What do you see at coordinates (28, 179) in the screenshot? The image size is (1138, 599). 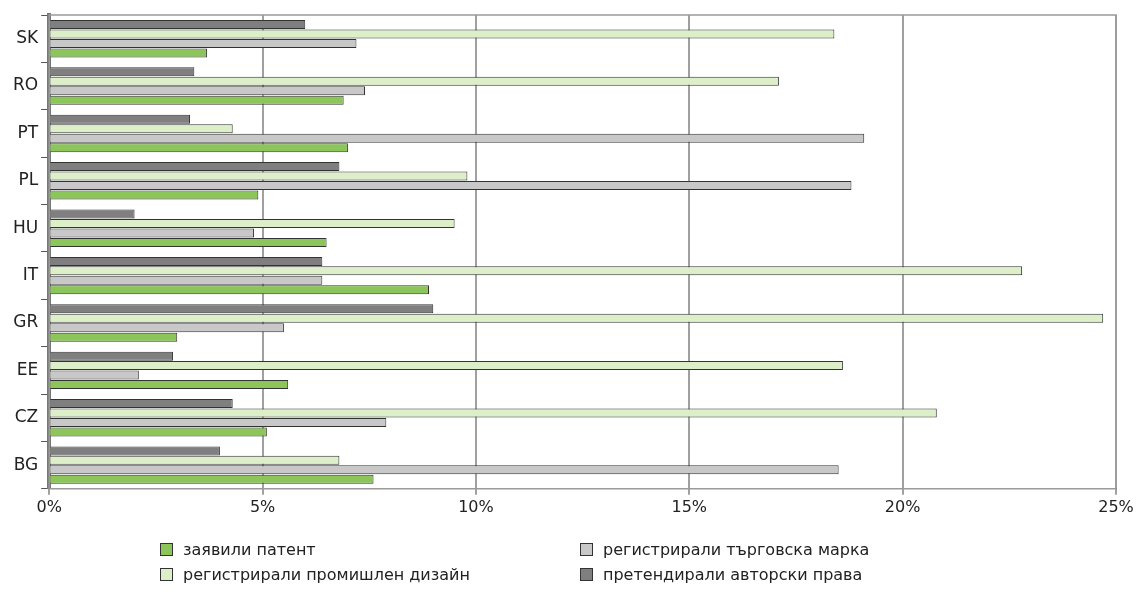 I see `y-tick-label: PL` at bounding box center [28, 179].